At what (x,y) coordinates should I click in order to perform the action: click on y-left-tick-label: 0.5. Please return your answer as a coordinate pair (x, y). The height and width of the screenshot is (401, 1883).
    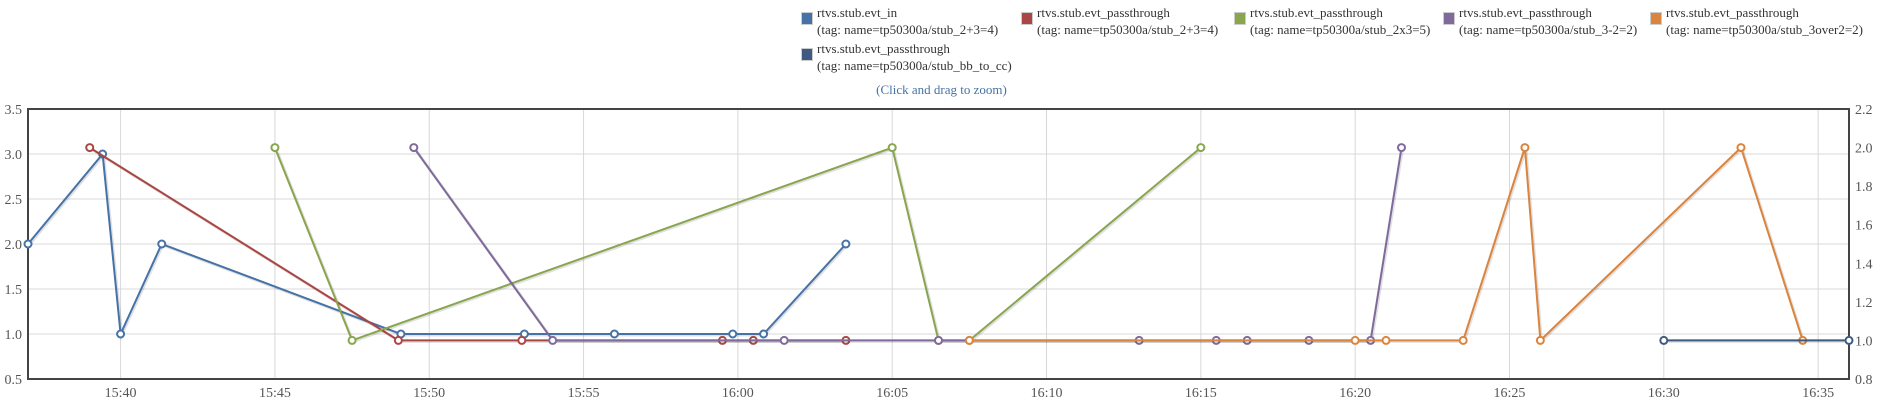
    Looking at the image, I should click on (14, 380).